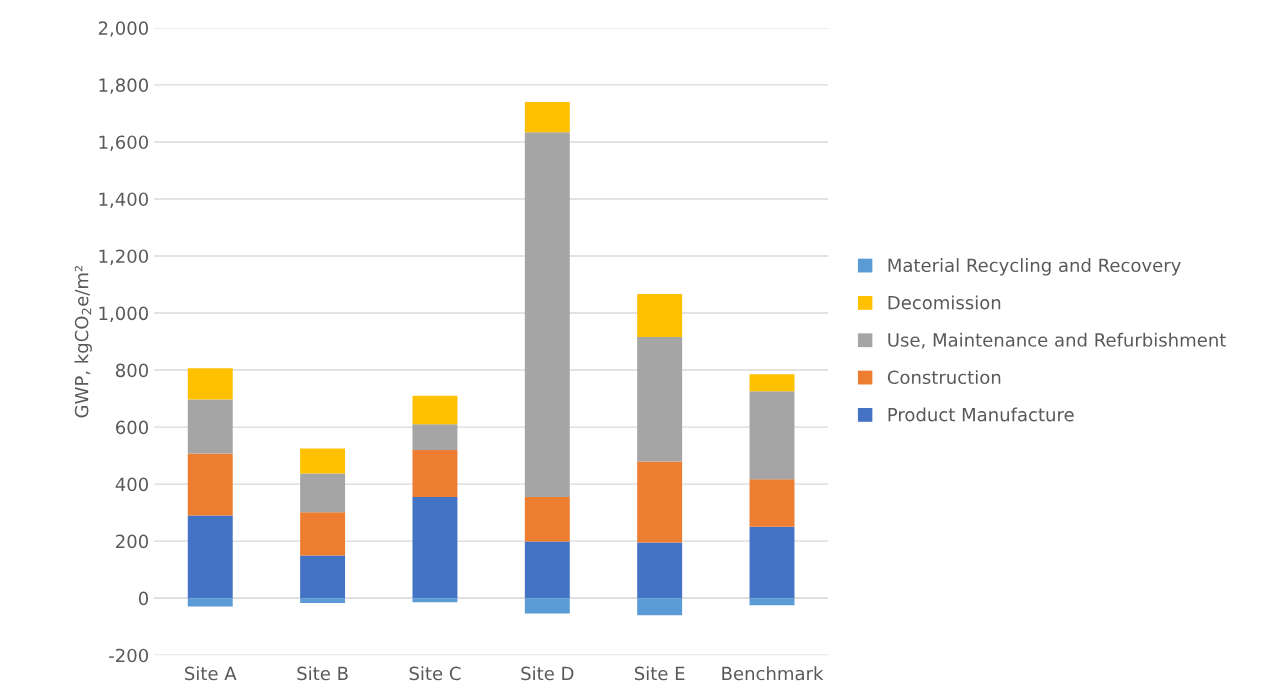  What do you see at coordinates (1057, 340) in the screenshot?
I see `legend-label: Use, Maintenance and Refurbishment` at bounding box center [1057, 340].